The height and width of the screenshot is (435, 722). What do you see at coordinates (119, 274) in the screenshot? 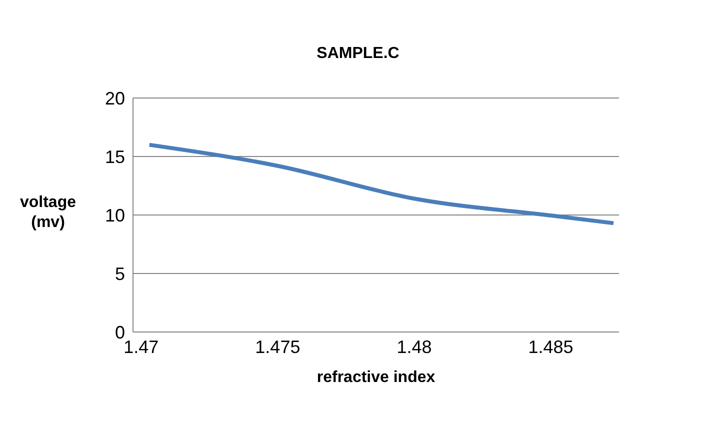
I see `y-tick-label: 5` at bounding box center [119, 274].